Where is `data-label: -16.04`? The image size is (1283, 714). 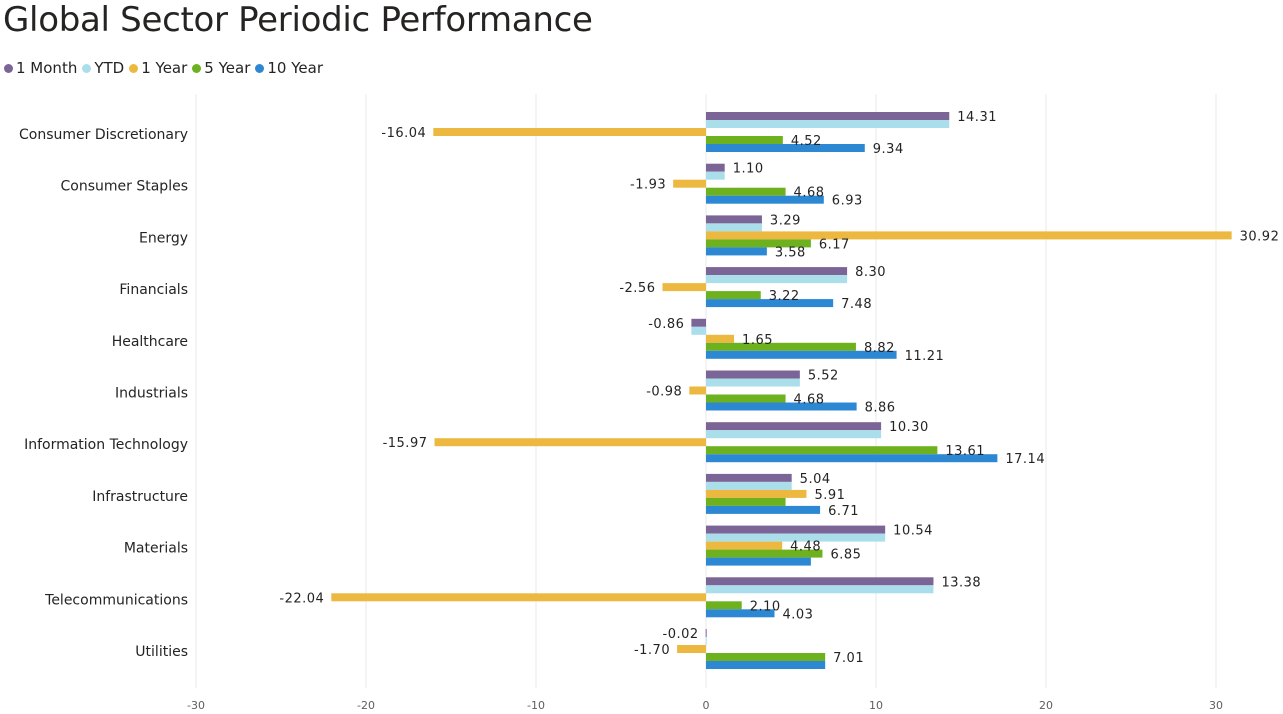
data-label: -16.04 is located at coordinates (403, 133).